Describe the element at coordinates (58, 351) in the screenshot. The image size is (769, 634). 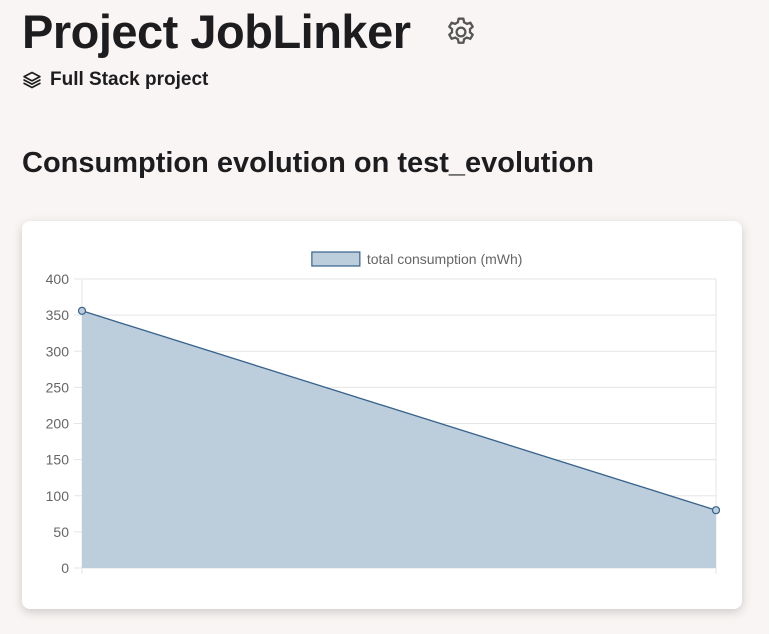
I see `y-tick-label: 300` at that location.